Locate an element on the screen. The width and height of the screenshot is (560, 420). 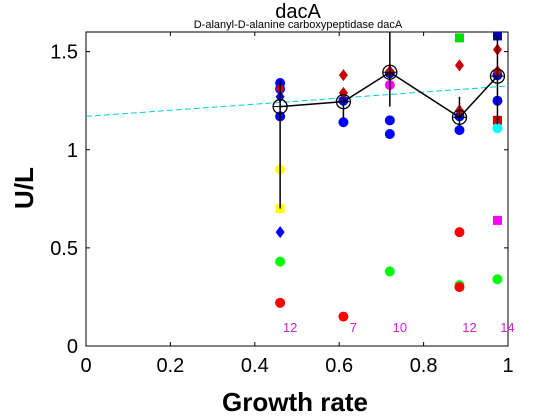
chart-title: dacA is located at coordinates (298, 12).